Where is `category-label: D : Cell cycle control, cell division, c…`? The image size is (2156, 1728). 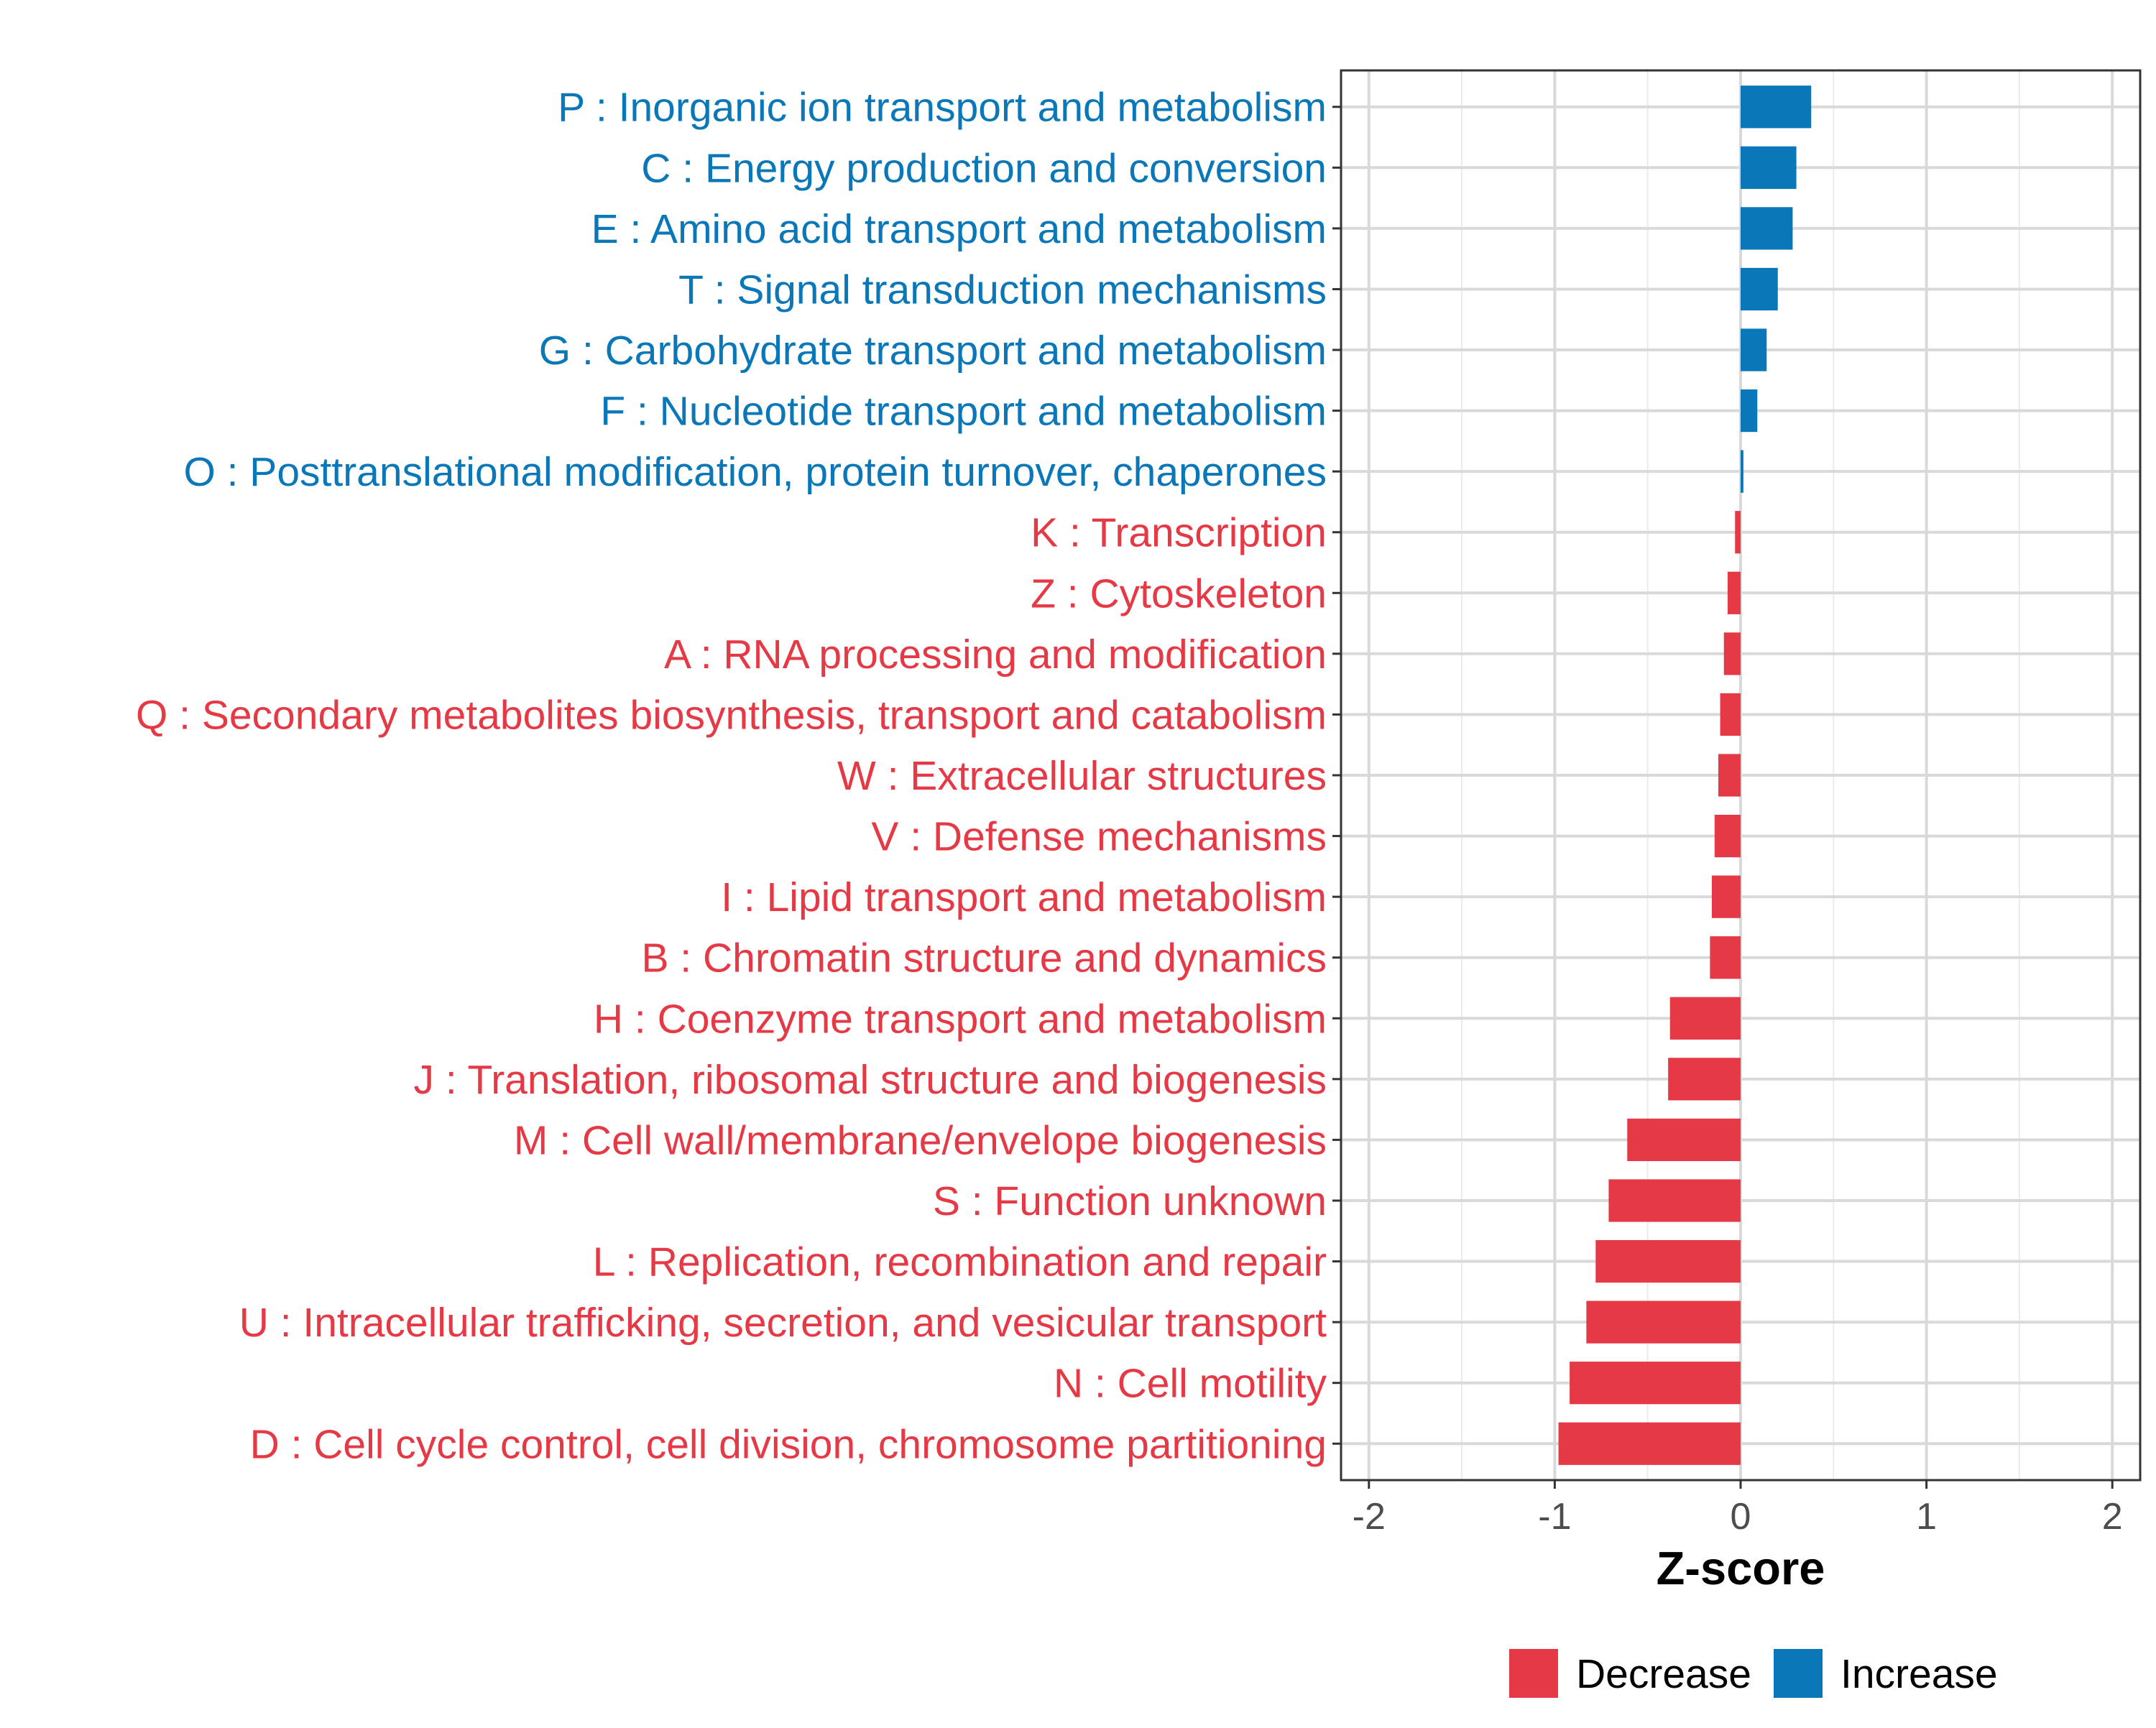
category-label: D : Cell cycle control, cell division, c… is located at coordinates (788, 1444).